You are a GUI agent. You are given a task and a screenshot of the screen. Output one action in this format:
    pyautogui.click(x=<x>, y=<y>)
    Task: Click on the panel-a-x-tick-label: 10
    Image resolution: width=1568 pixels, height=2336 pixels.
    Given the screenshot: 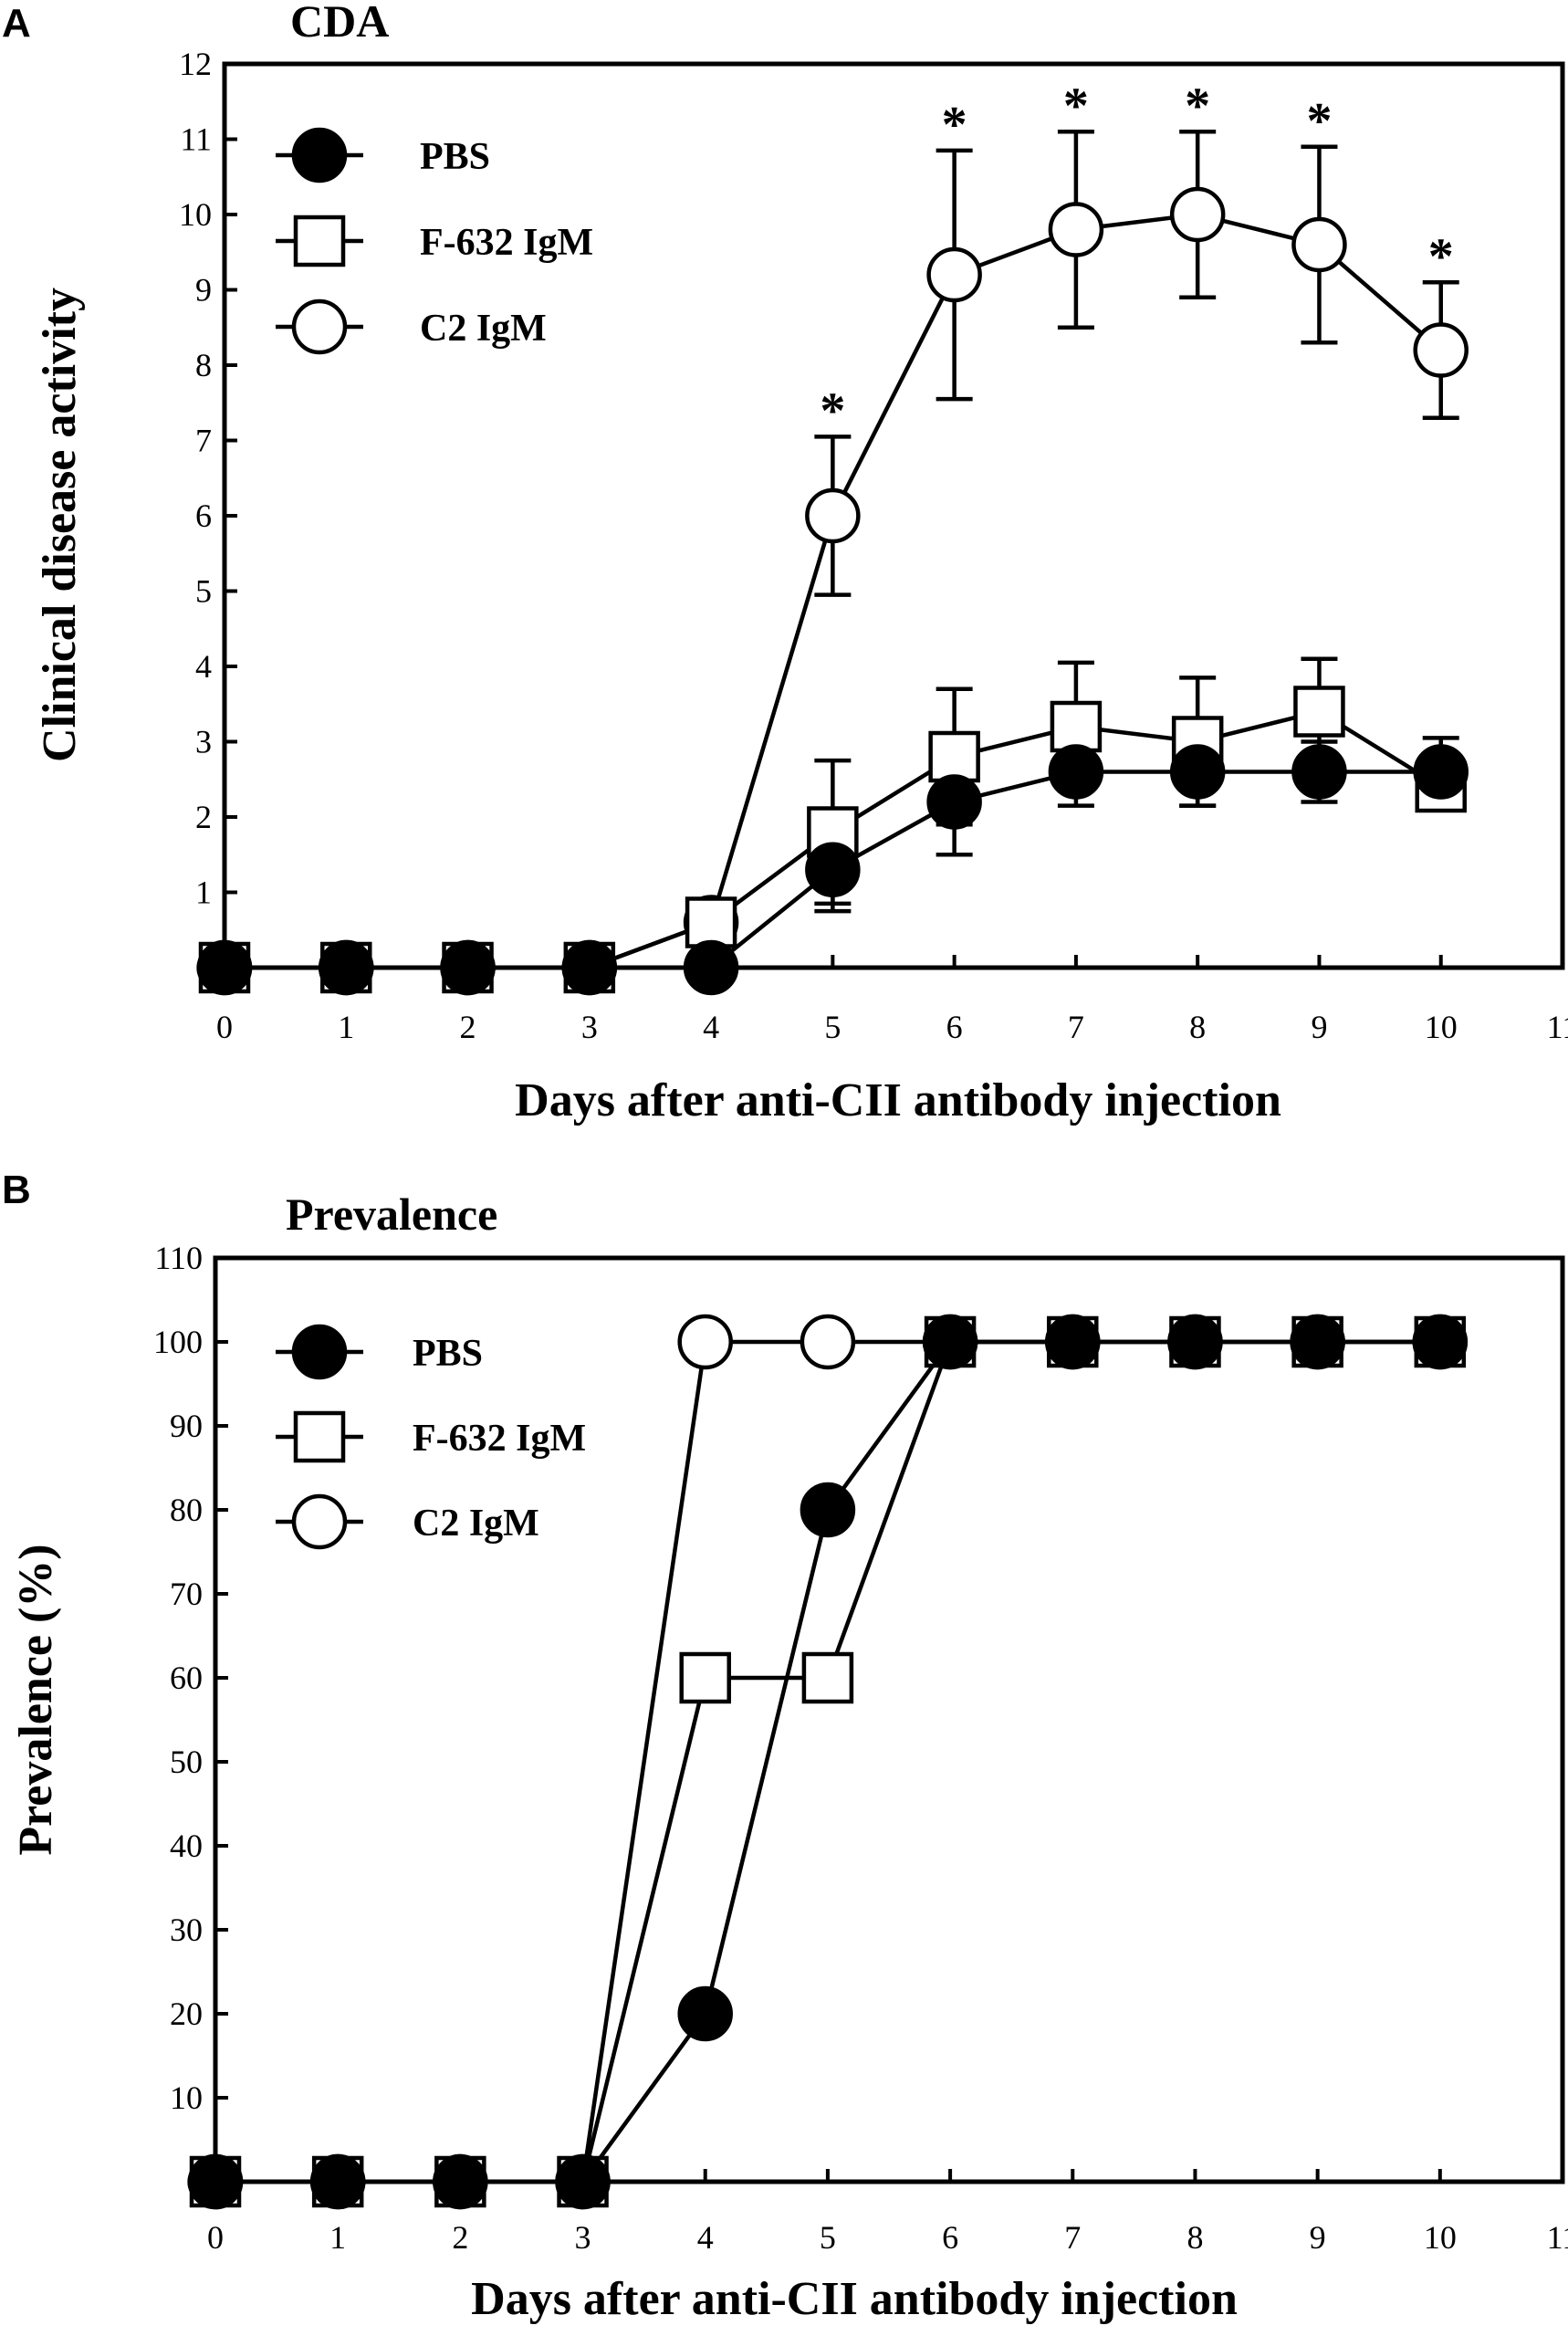 What is the action you would take?
    pyautogui.click(x=1441, y=1027)
    